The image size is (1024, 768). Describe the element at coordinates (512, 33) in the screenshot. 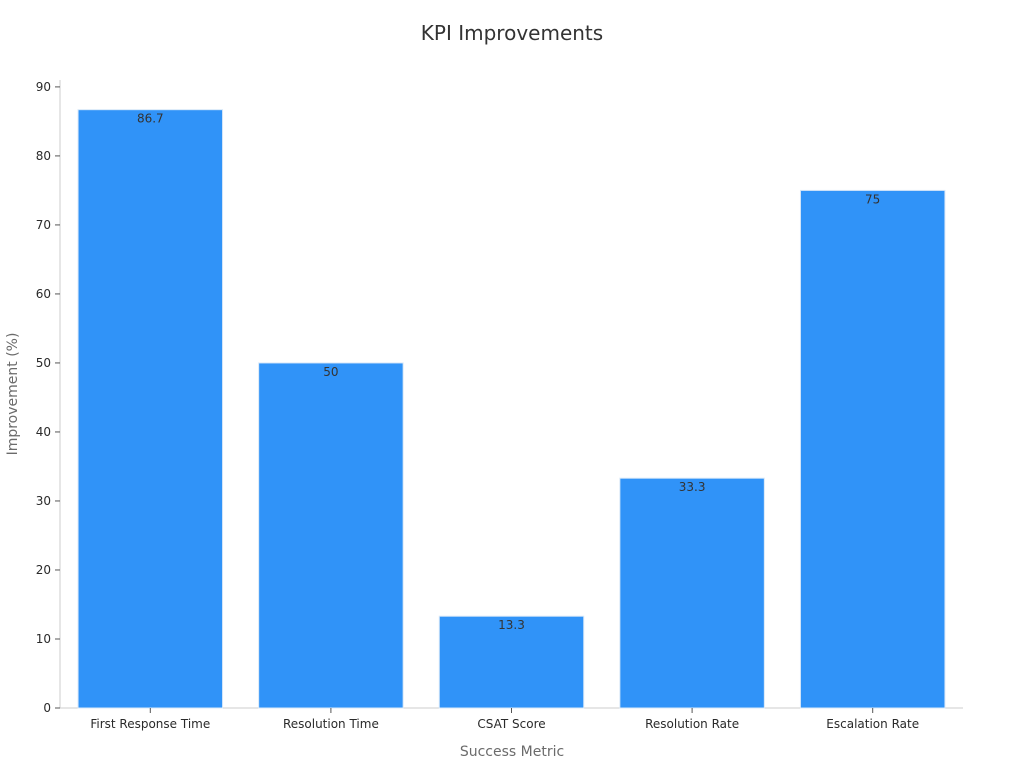

I see `chart-title: KPI Improvements` at that location.